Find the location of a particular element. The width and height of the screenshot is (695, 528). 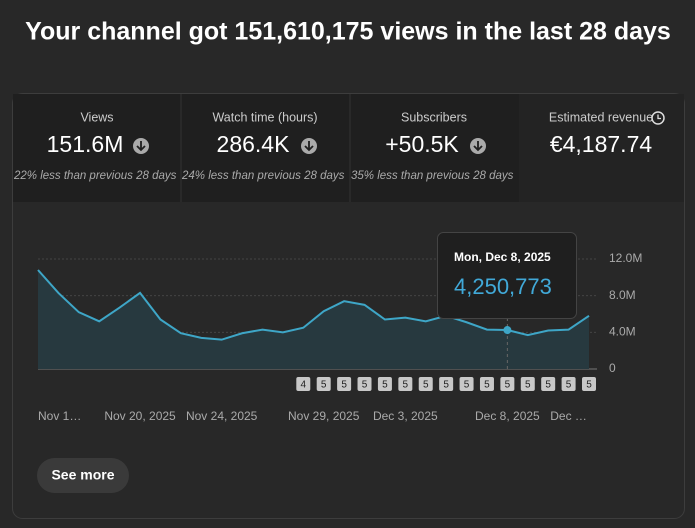

line is located at coordinates (313, 305).